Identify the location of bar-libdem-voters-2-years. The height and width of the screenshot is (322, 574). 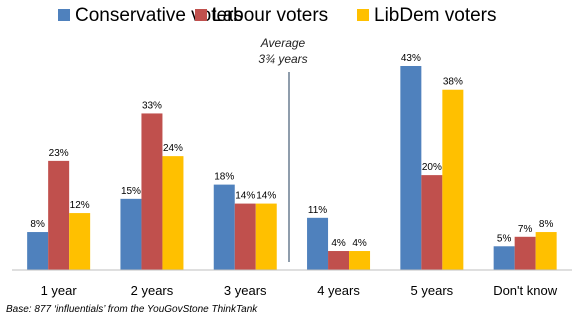
(173, 213).